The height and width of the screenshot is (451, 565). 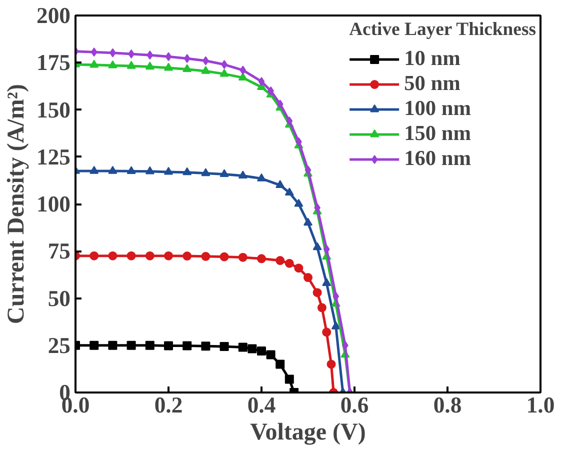 What do you see at coordinates (168, 405) in the screenshot?
I see `x-tick-label: 0.2` at bounding box center [168, 405].